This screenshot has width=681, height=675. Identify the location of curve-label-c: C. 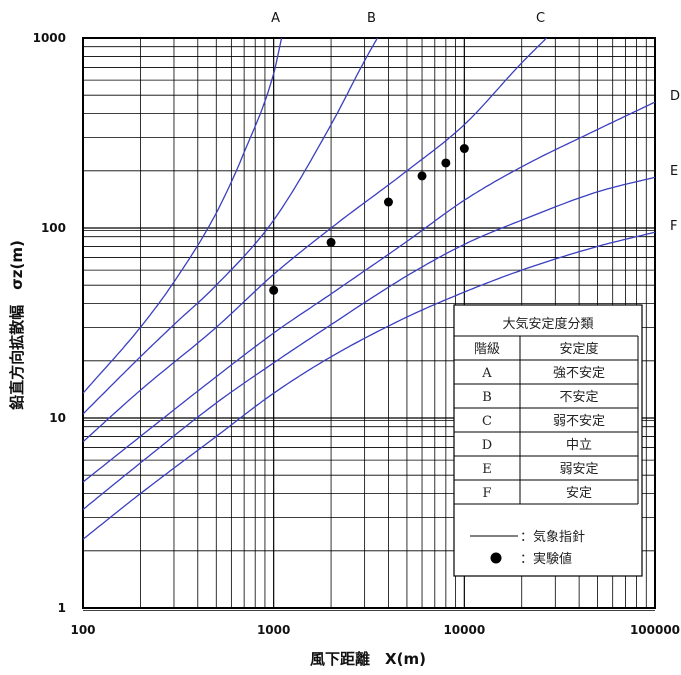
(540, 18).